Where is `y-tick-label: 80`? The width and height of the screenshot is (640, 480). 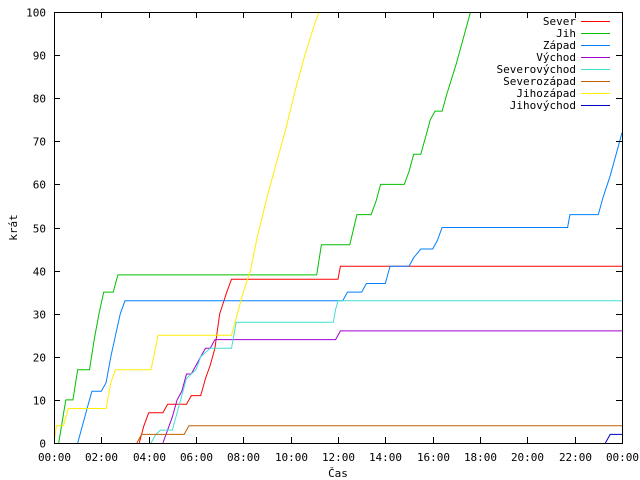 y-tick-label: 80 is located at coordinates (39, 99).